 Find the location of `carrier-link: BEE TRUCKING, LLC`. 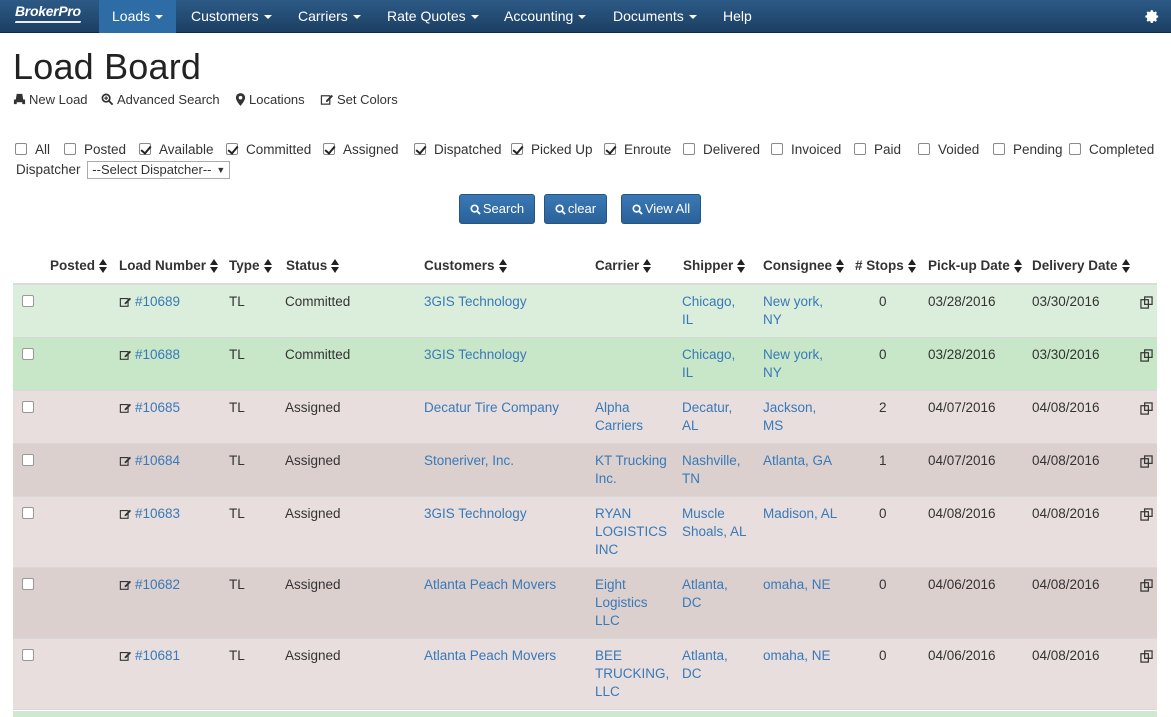

carrier-link: BEE TRUCKING, LLC is located at coordinates (632, 674).